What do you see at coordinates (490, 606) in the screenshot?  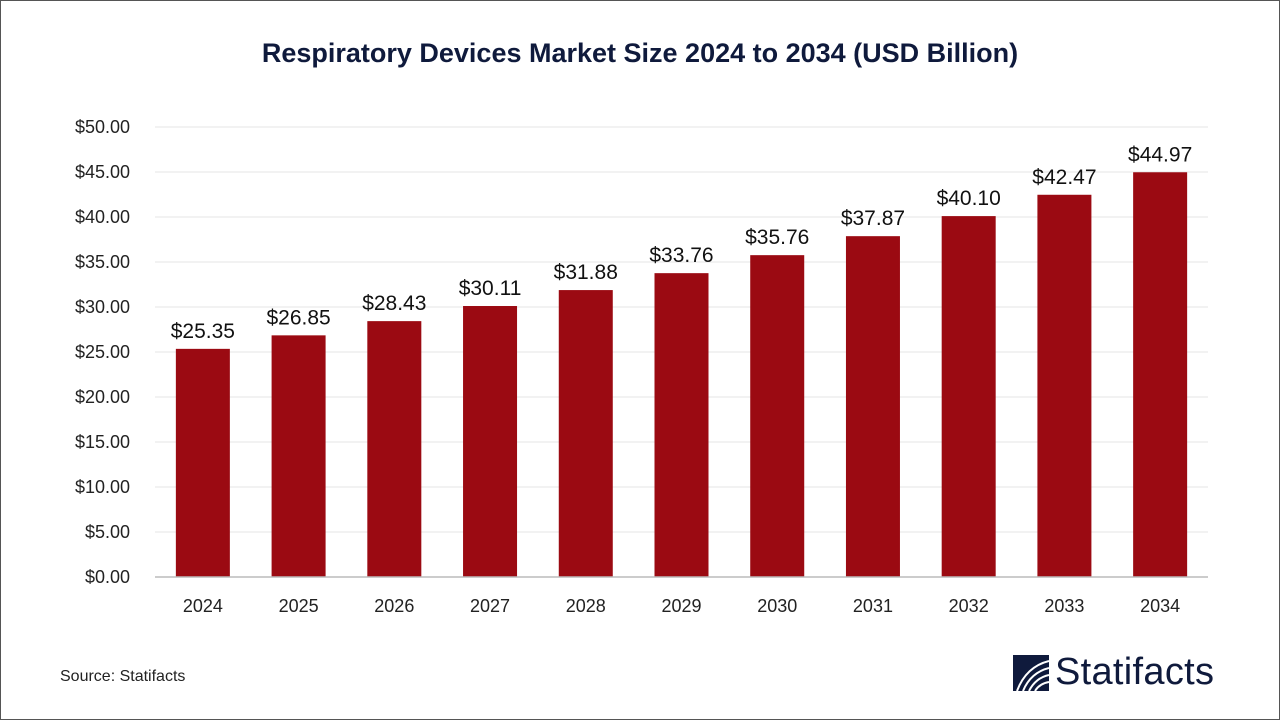 I see `x-tick-label: 2027` at bounding box center [490, 606].